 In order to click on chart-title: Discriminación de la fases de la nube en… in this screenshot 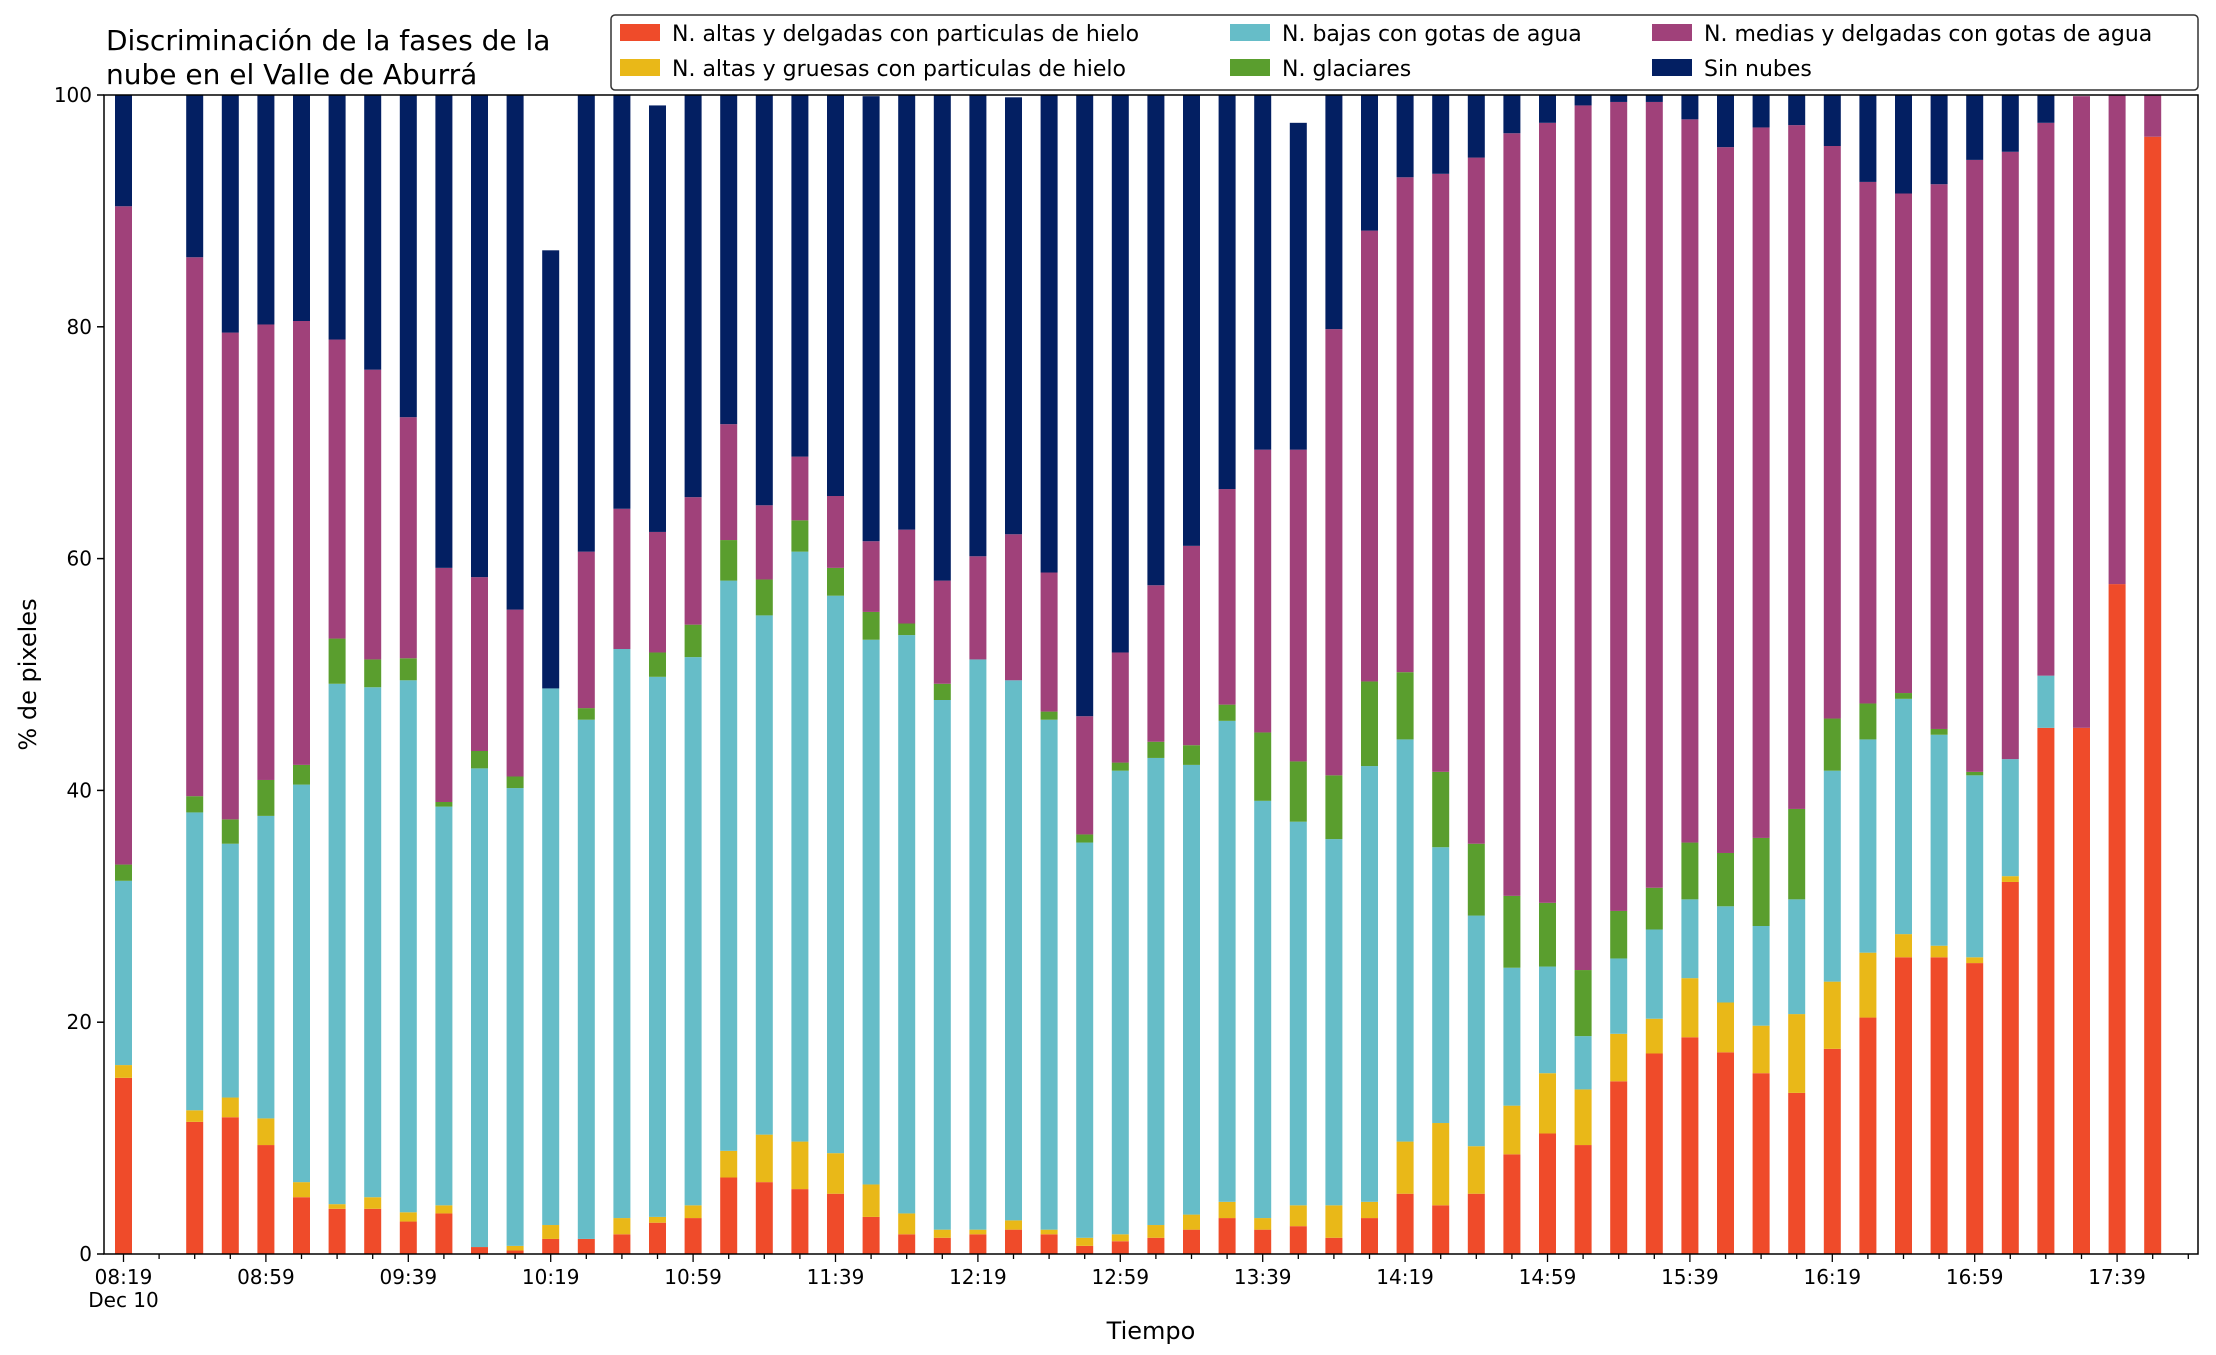, I will do `click(328, 57)`.